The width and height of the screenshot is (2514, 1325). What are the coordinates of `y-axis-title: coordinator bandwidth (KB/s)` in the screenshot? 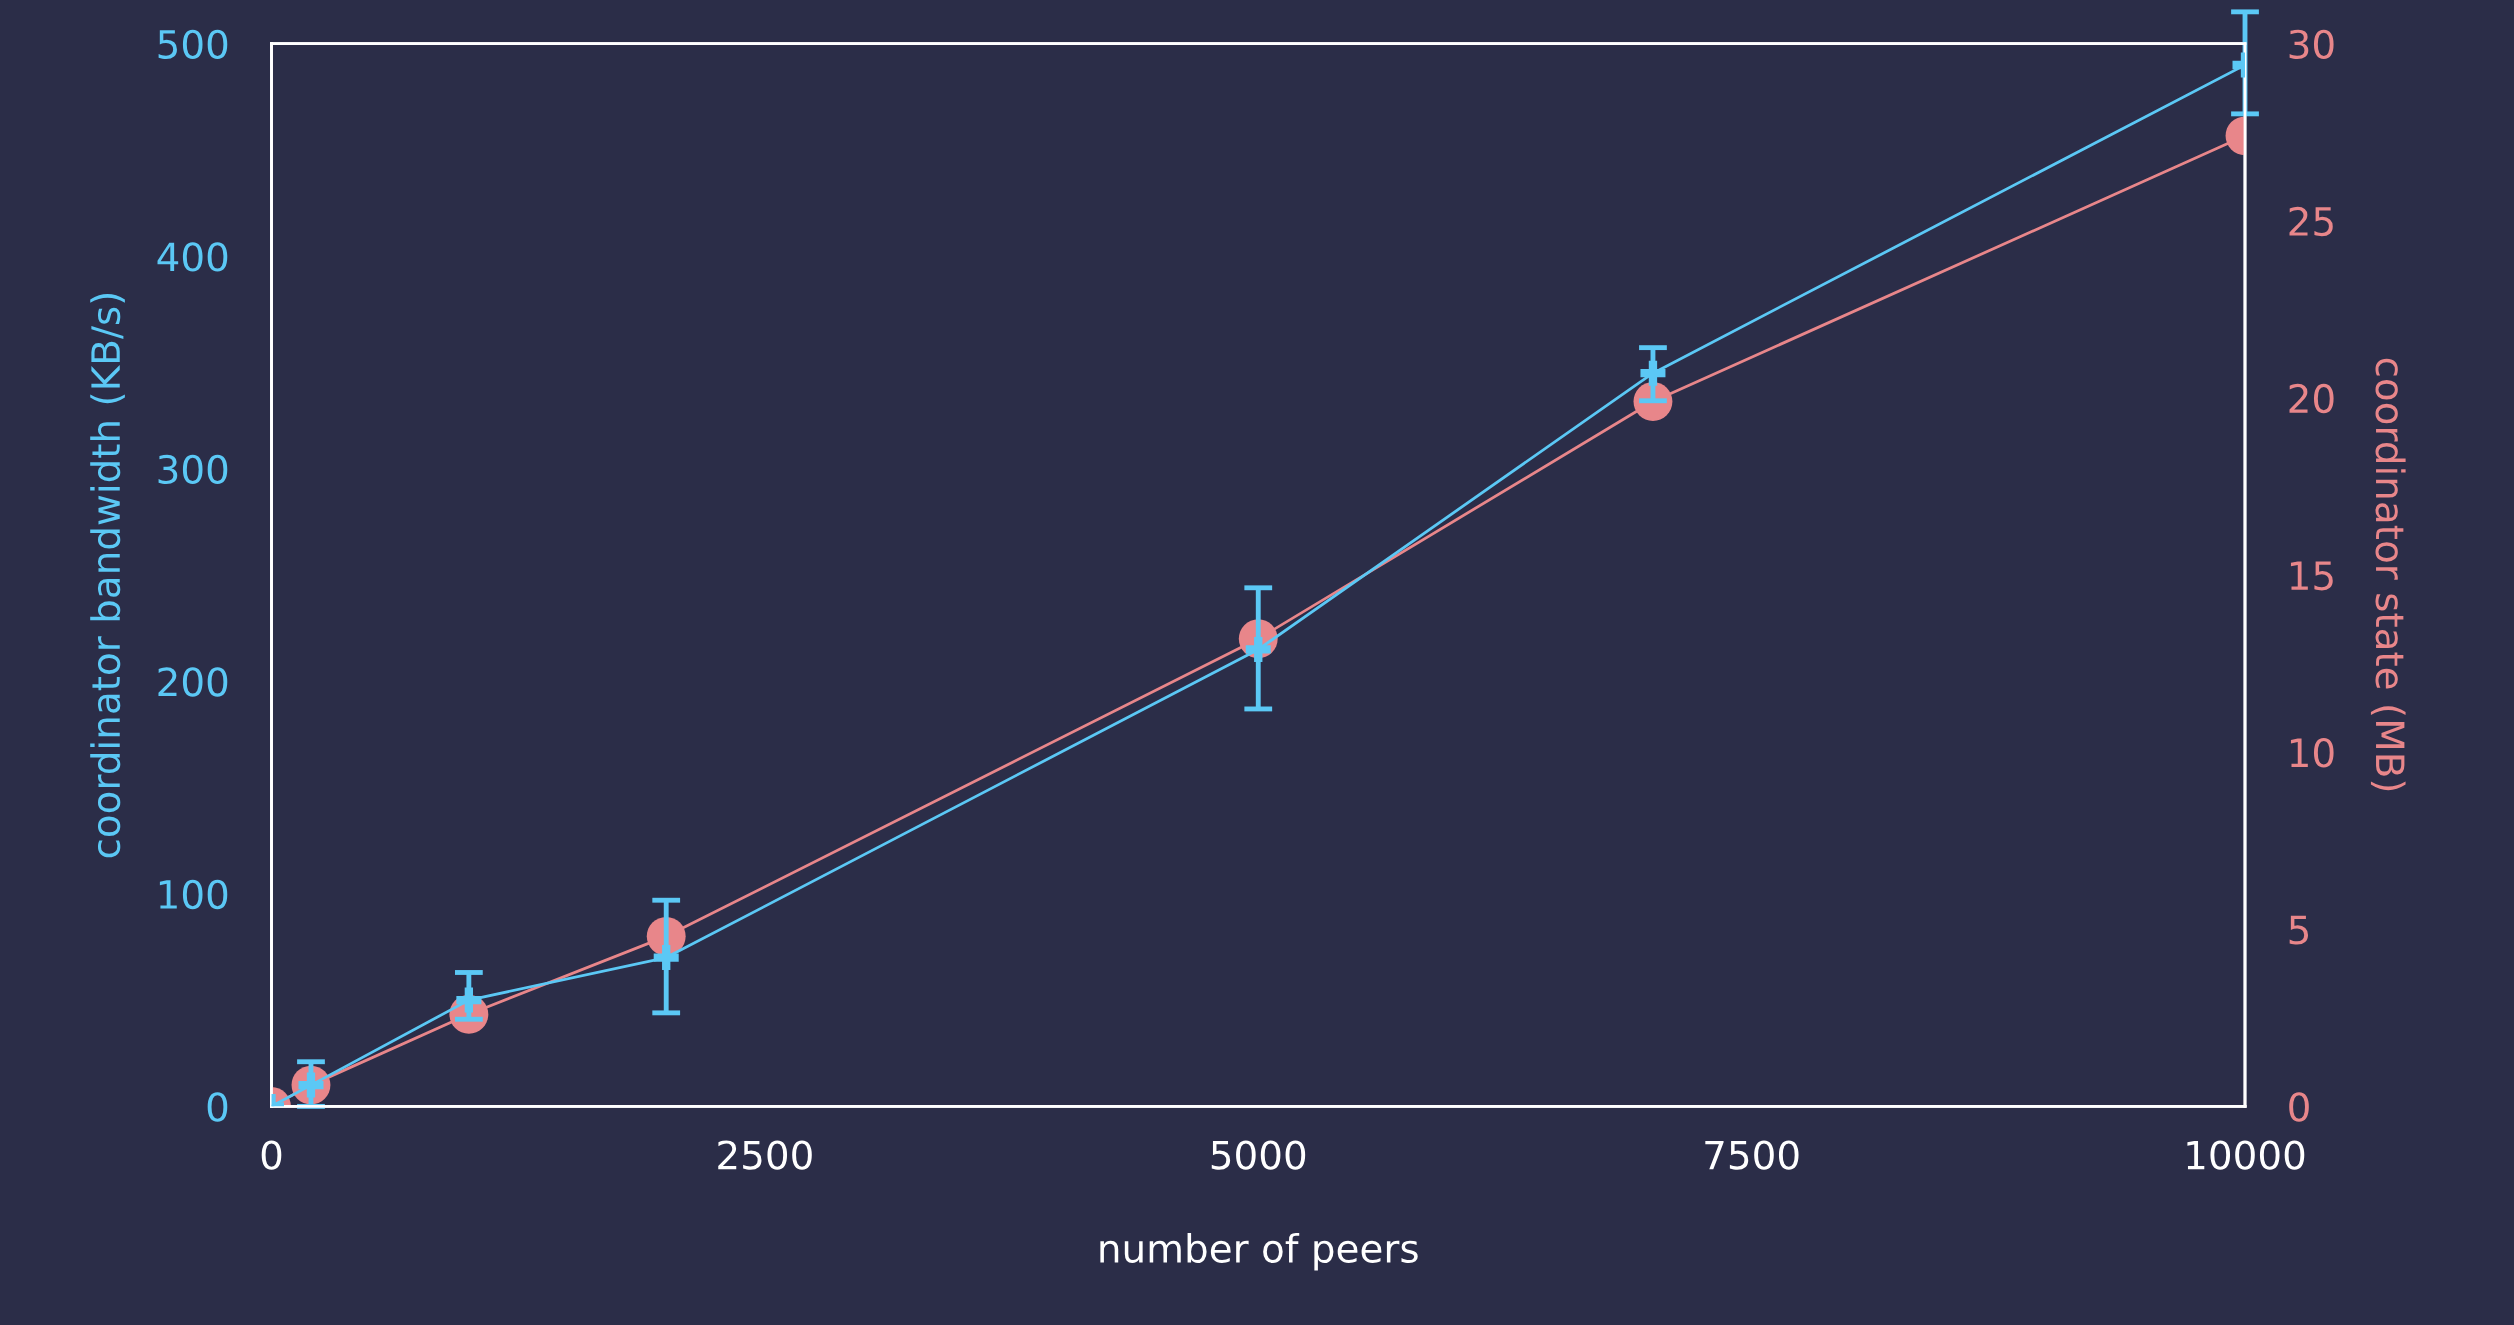 It's located at (107, 575).